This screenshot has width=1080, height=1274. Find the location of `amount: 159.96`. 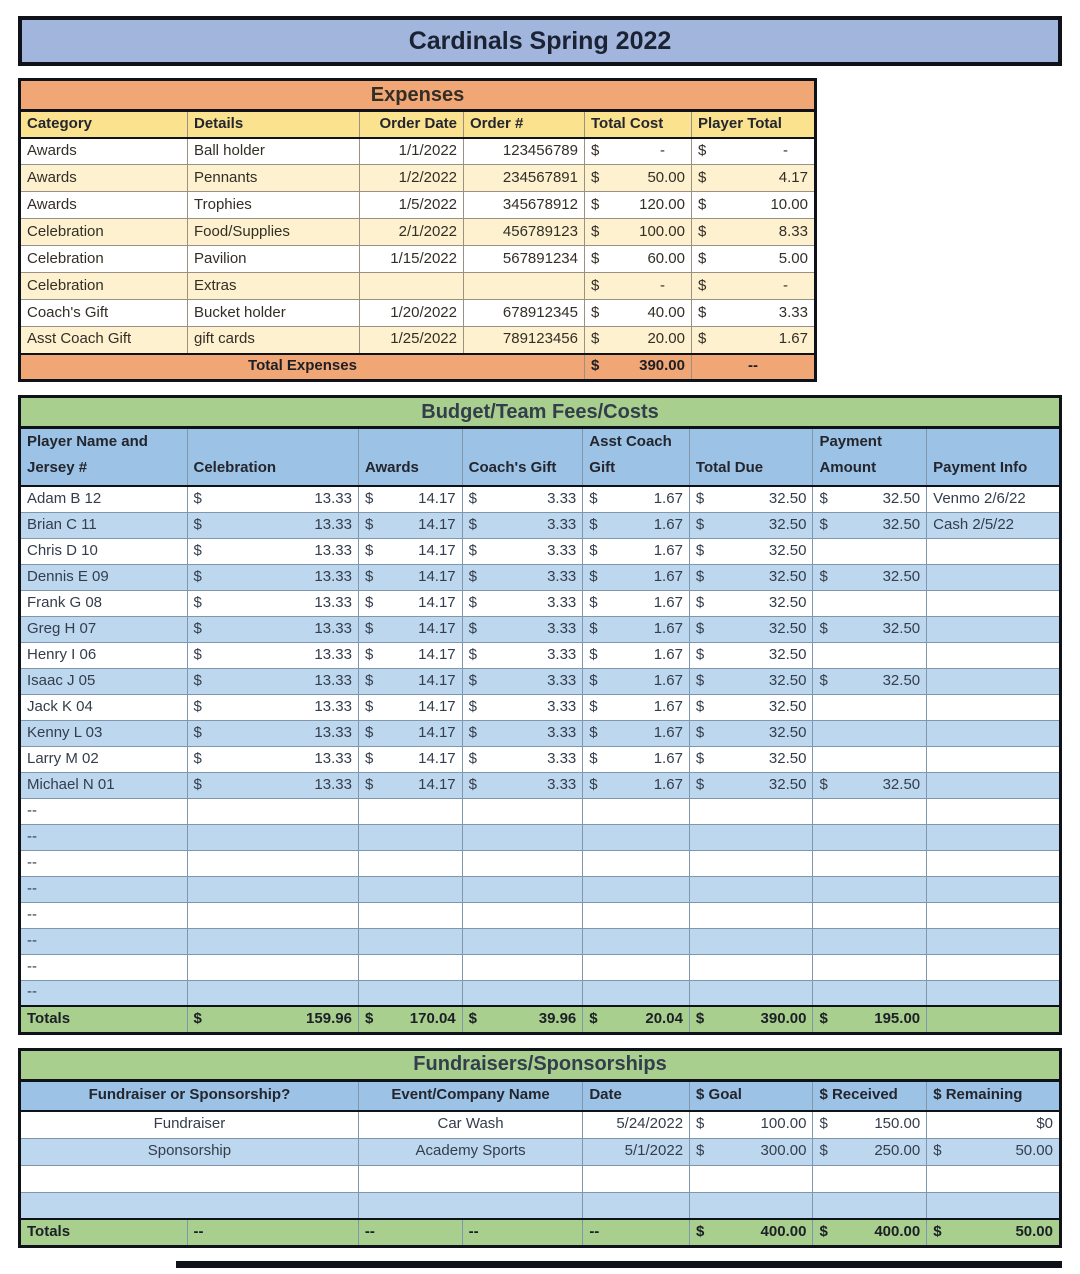

amount: 159.96 is located at coordinates (329, 1018).